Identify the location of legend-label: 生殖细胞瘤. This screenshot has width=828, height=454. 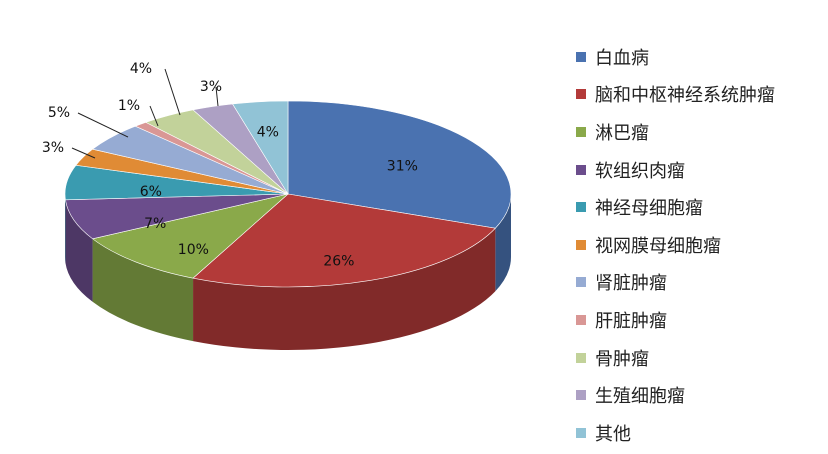
(640, 397).